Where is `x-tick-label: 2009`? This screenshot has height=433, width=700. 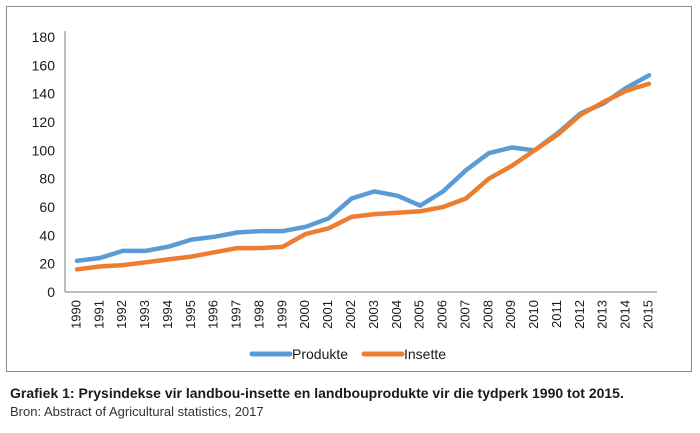
x-tick-label: 2009 is located at coordinates (510, 314).